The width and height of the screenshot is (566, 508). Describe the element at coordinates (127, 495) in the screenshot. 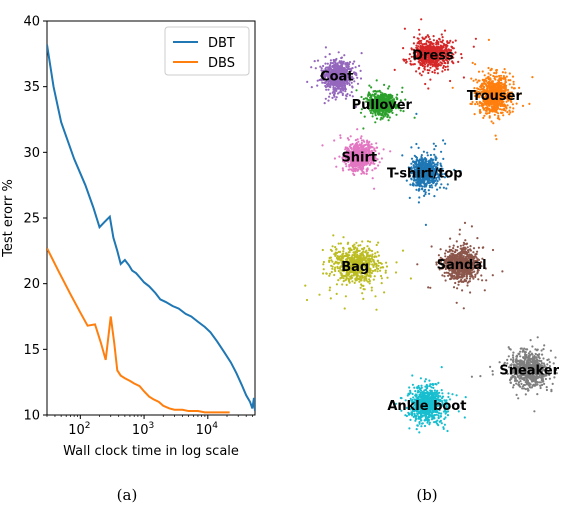

I see `caption-a: (a)` at that location.